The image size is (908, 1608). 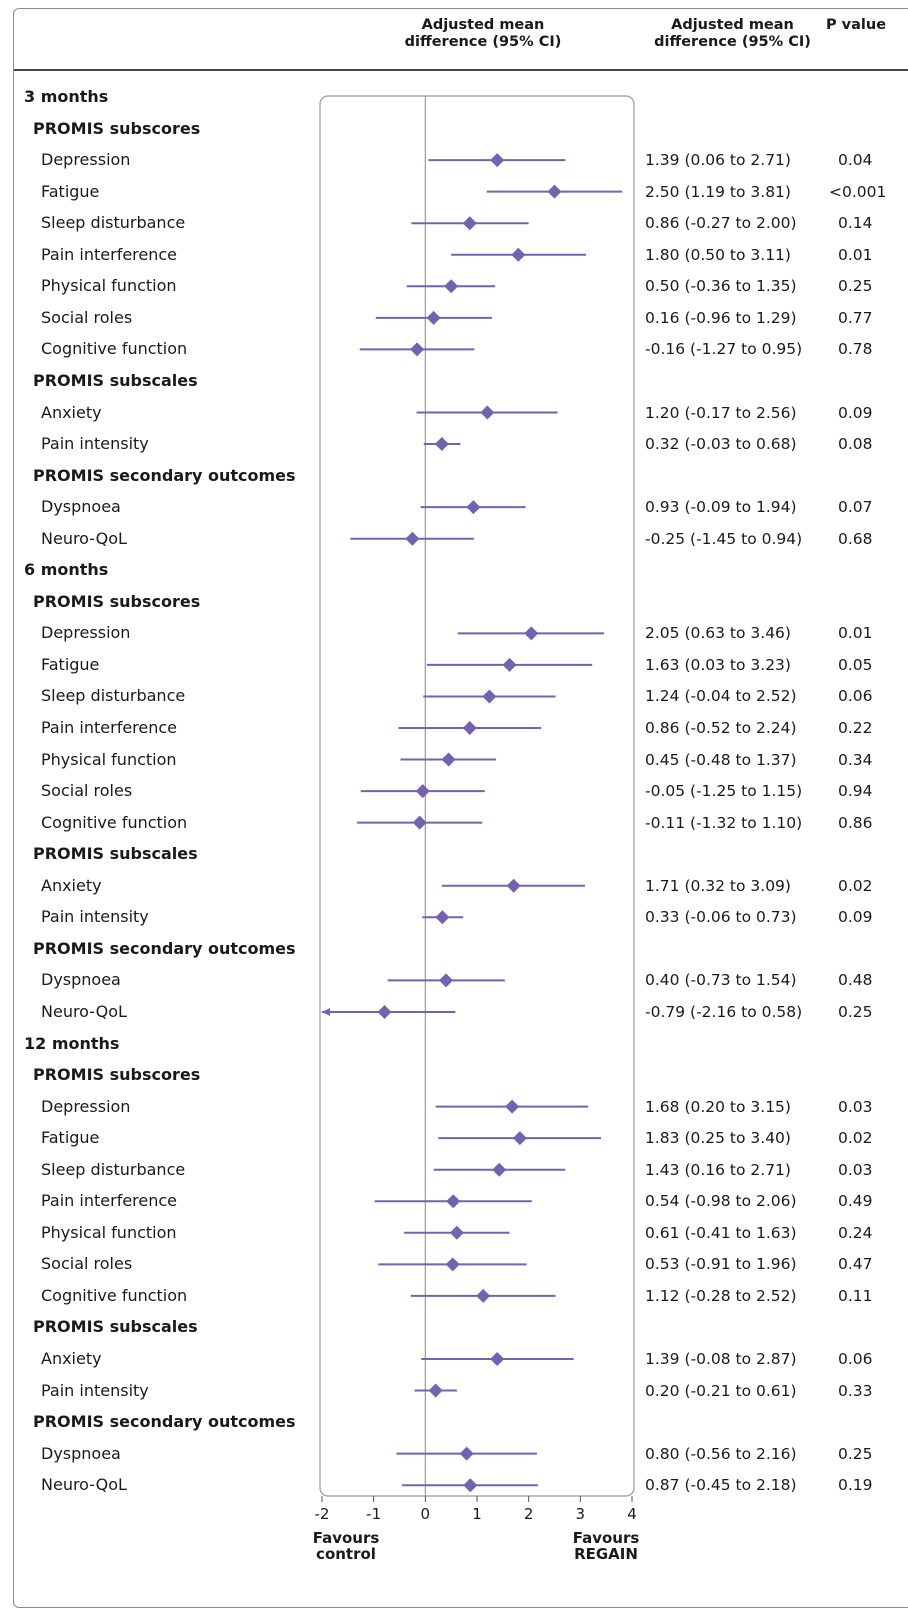 What do you see at coordinates (477, 1514) in the screenshot?
I see `x-tick-label: 1` at bounding box center [477, 1514].